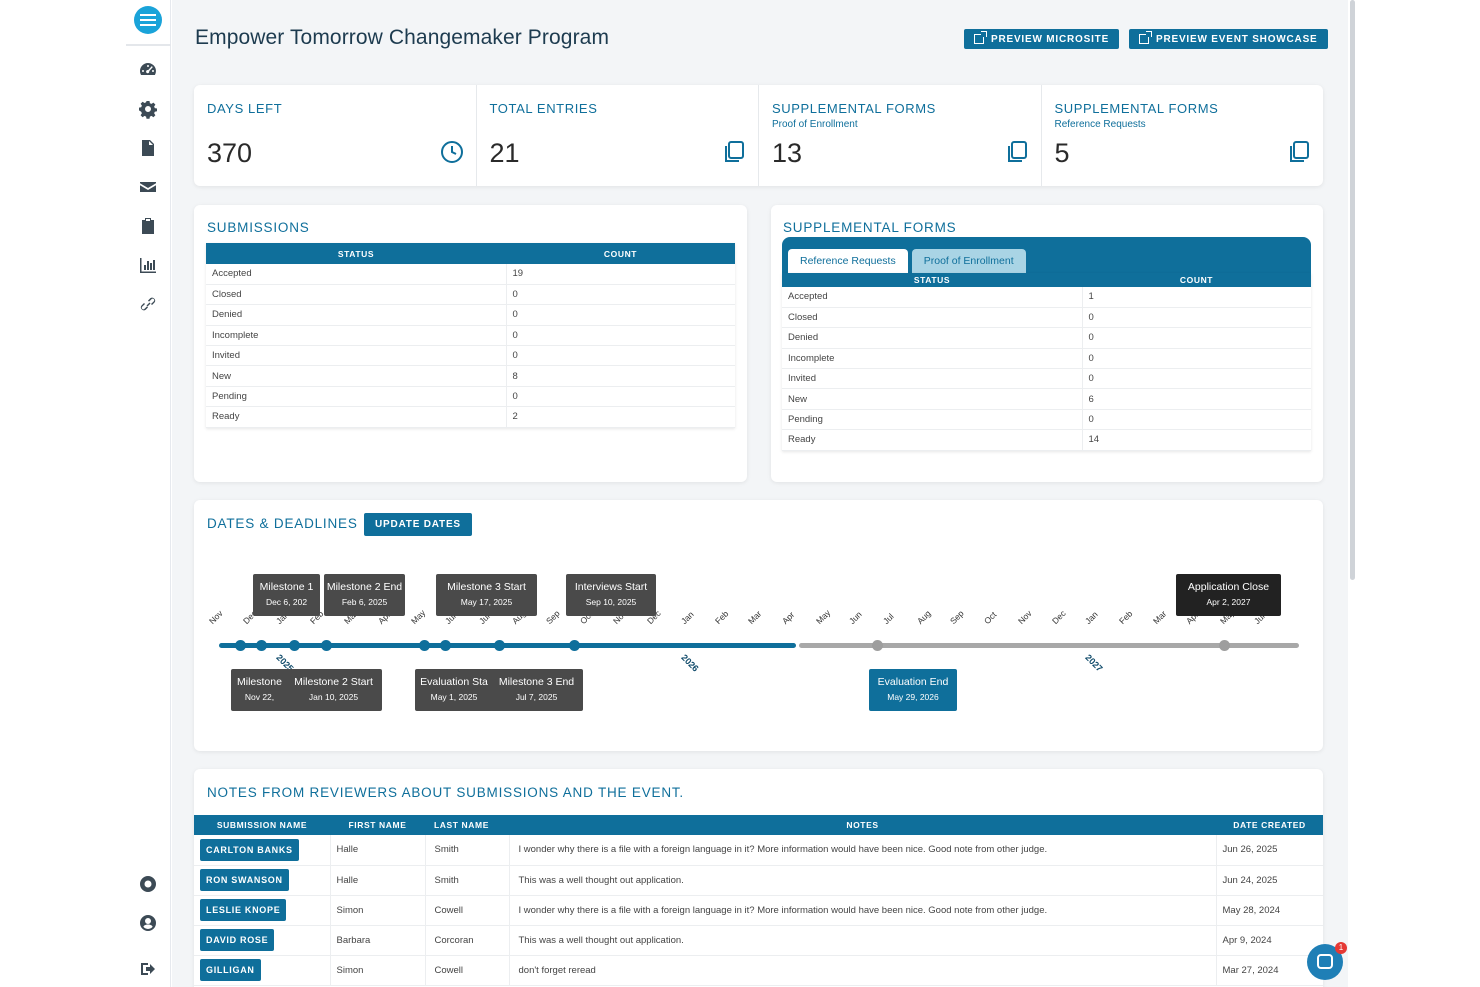  I want to click on table-row: Invited 0, so click(1046, 379).